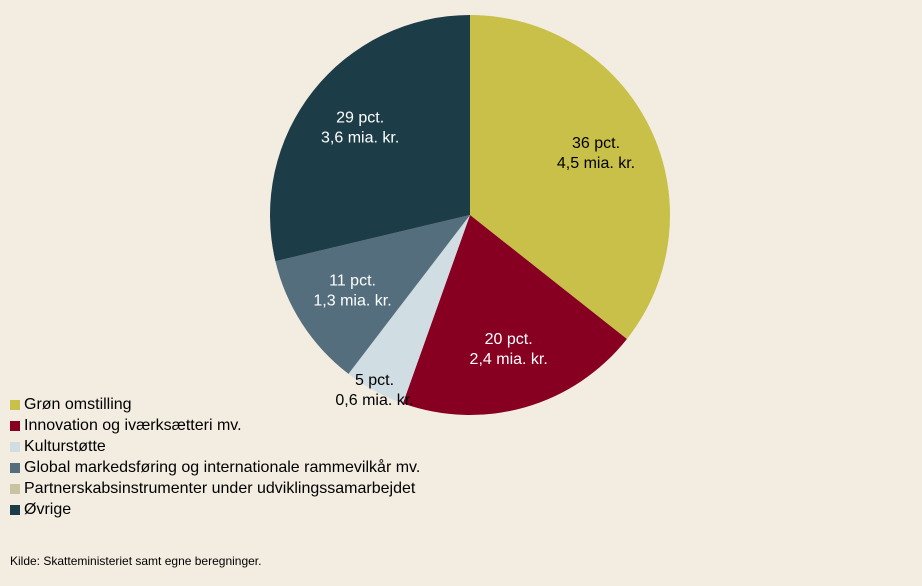  Describe the element at coordinates (596, 143) in the screenshot. I see `slice-label: 36 pct.` at that location.